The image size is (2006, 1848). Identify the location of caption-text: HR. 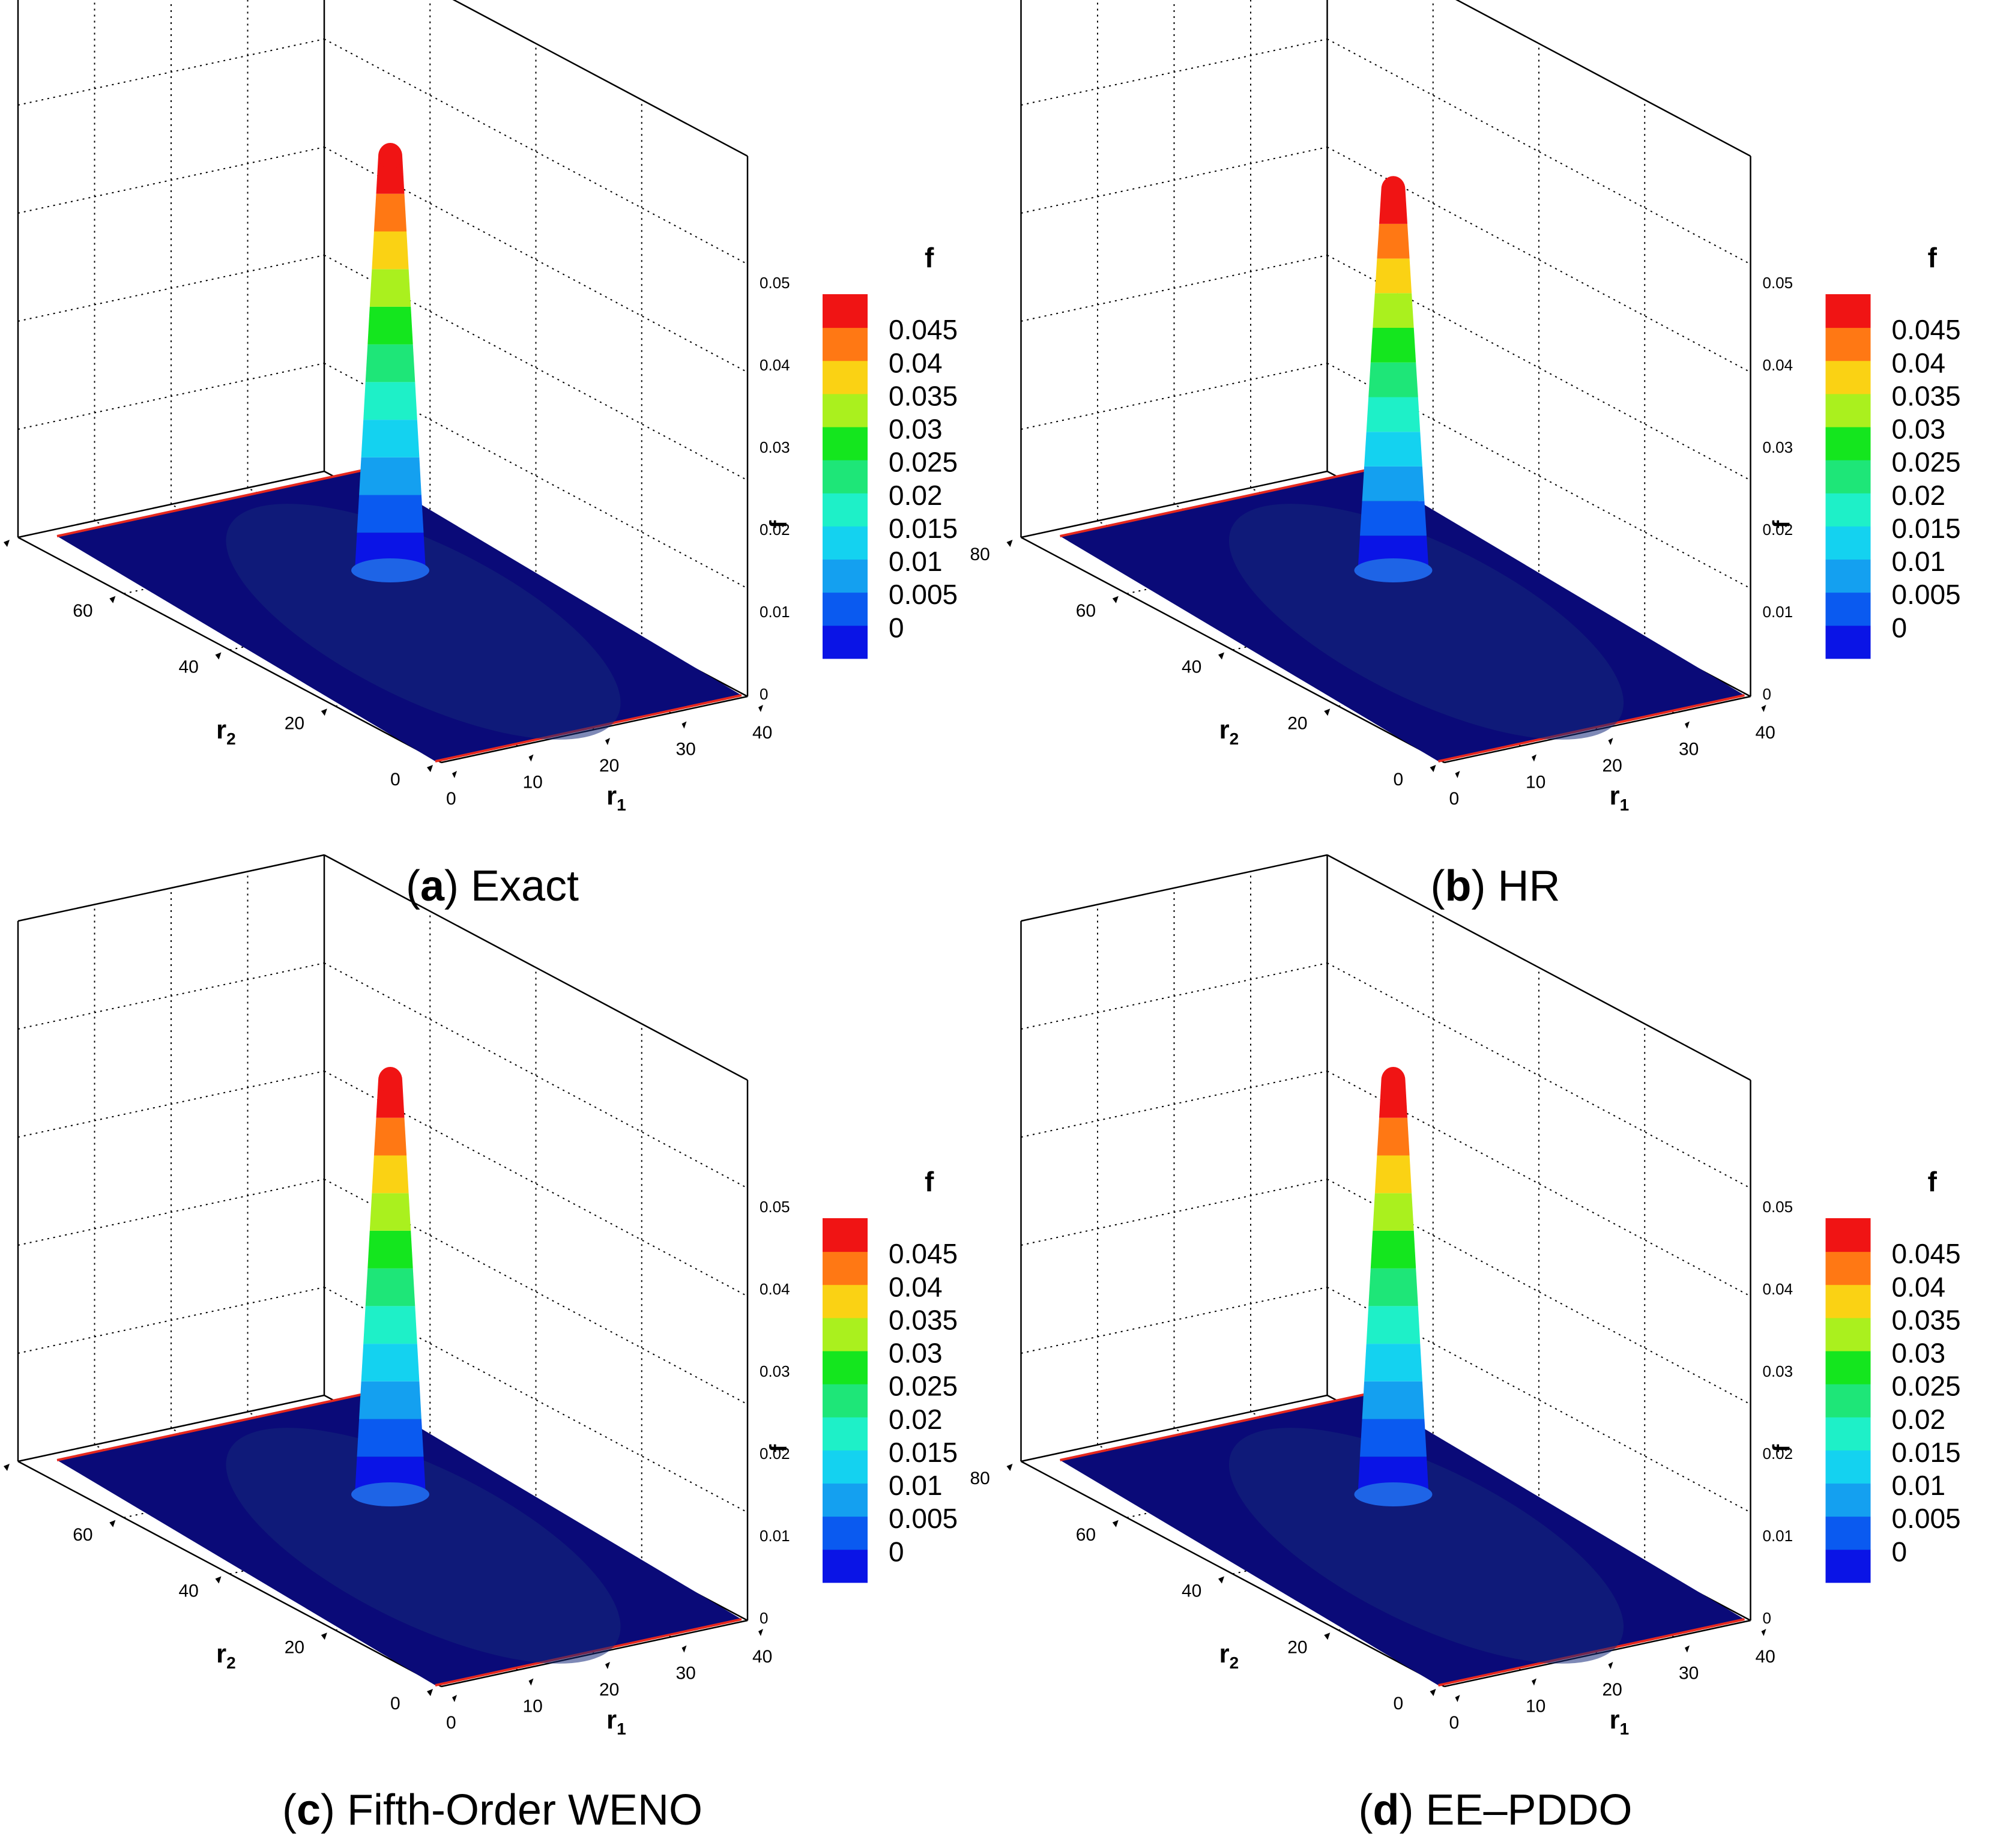
(1528, 886).